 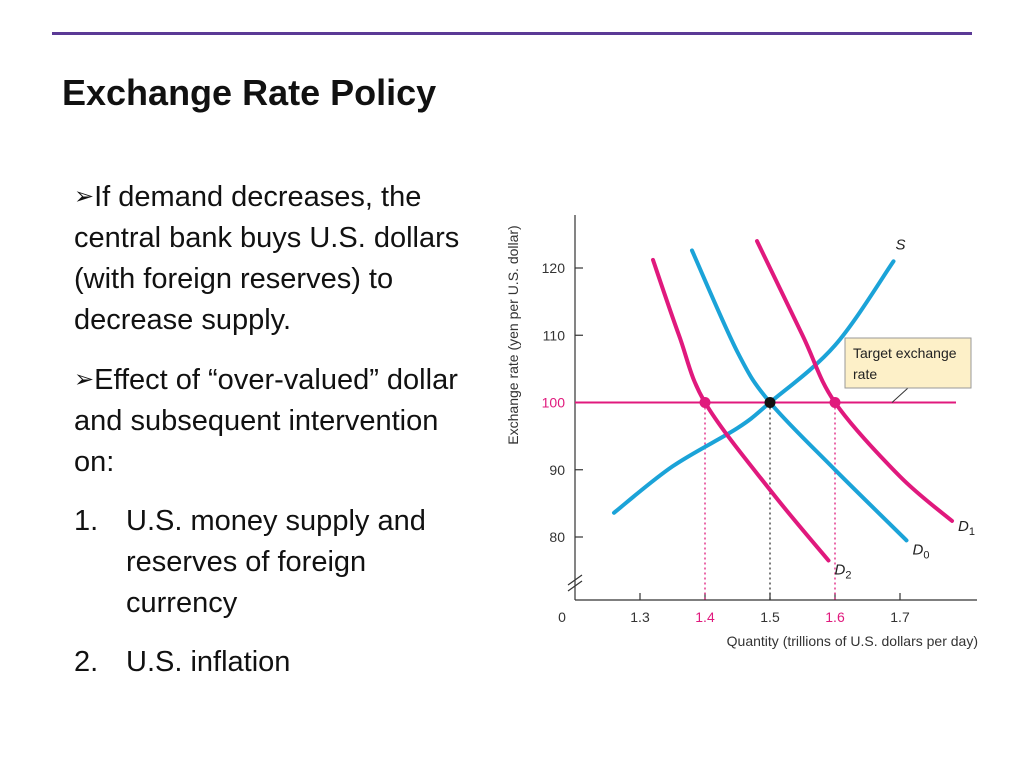 I want to click on curve-label-s: S, so click(x=901, y=244).